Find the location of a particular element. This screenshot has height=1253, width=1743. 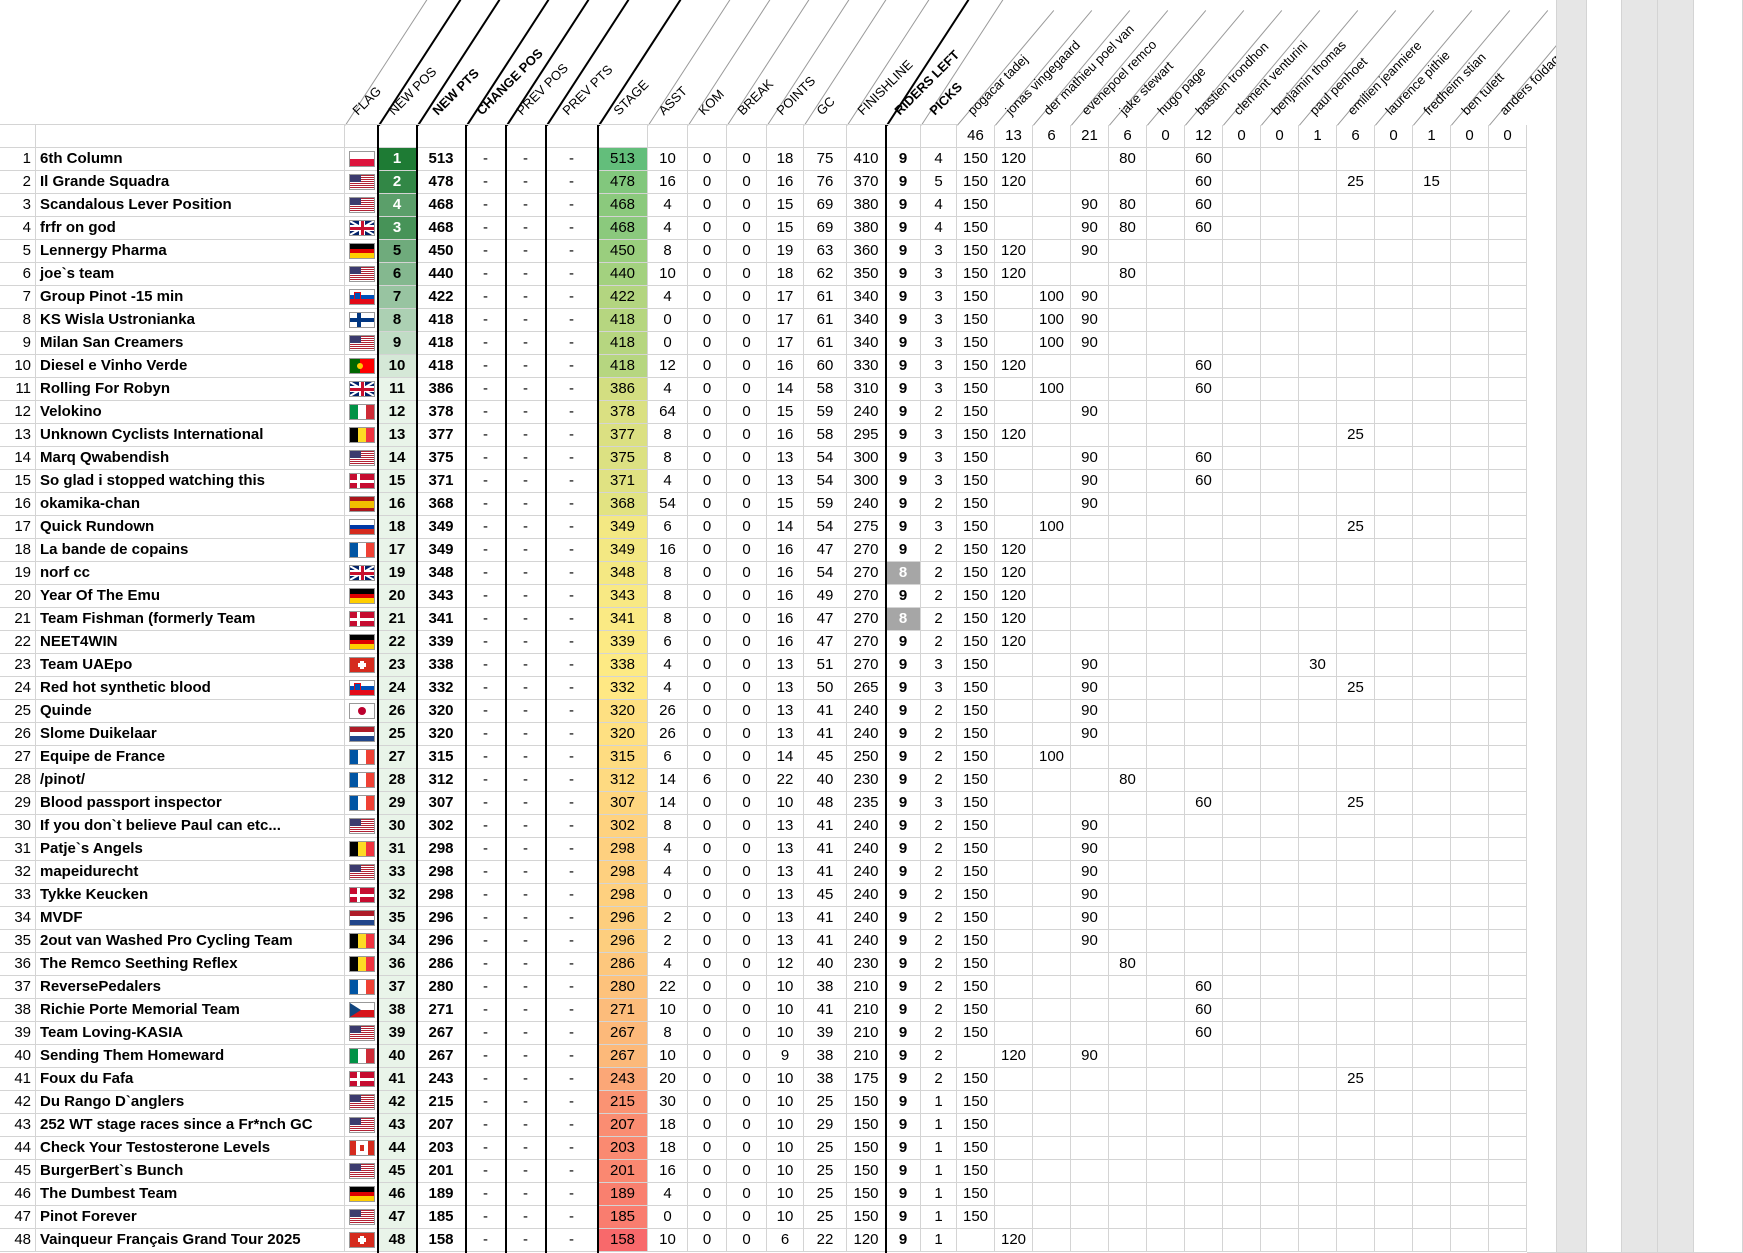

cell-asst: 4 is located at coordinates (668, 297).